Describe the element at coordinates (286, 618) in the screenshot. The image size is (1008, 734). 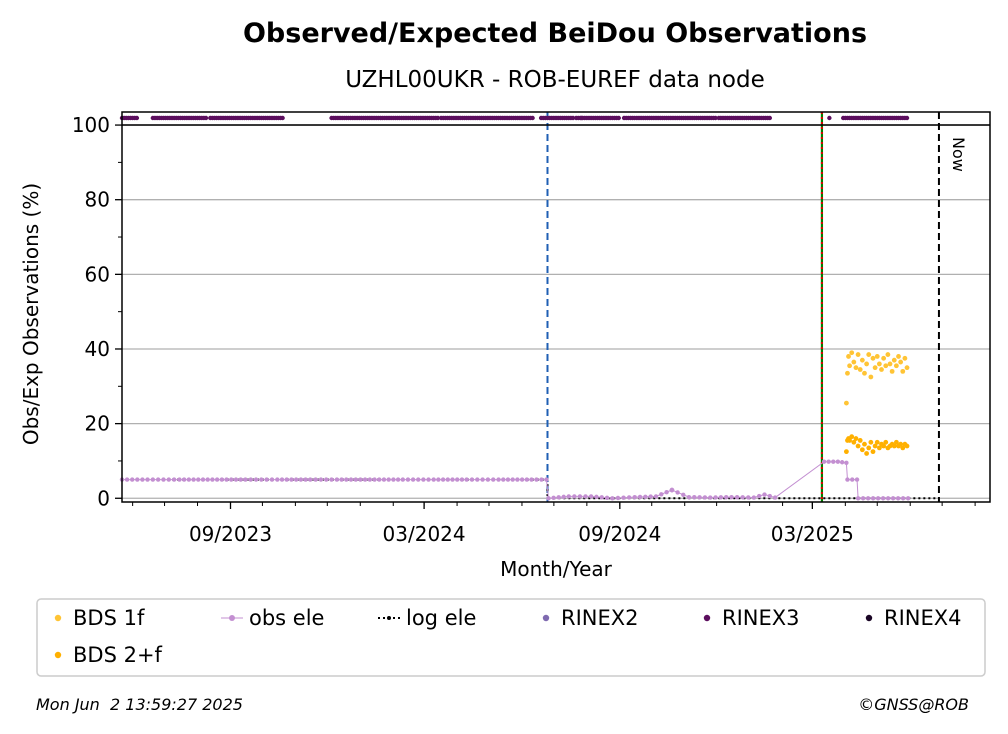
I see `legend-label: obs ele` at that location.